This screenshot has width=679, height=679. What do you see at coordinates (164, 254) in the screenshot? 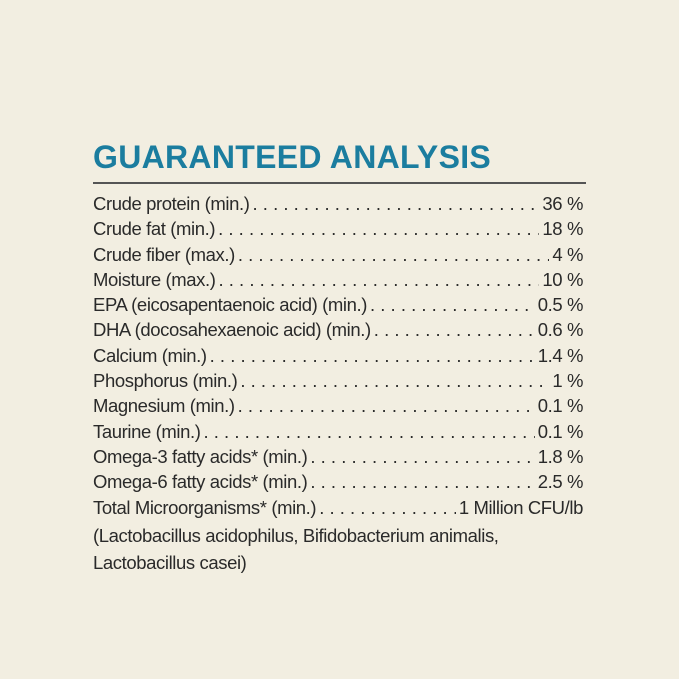
I see `row-label: Crude fiber (max.)` at bounding box center [164, 254].